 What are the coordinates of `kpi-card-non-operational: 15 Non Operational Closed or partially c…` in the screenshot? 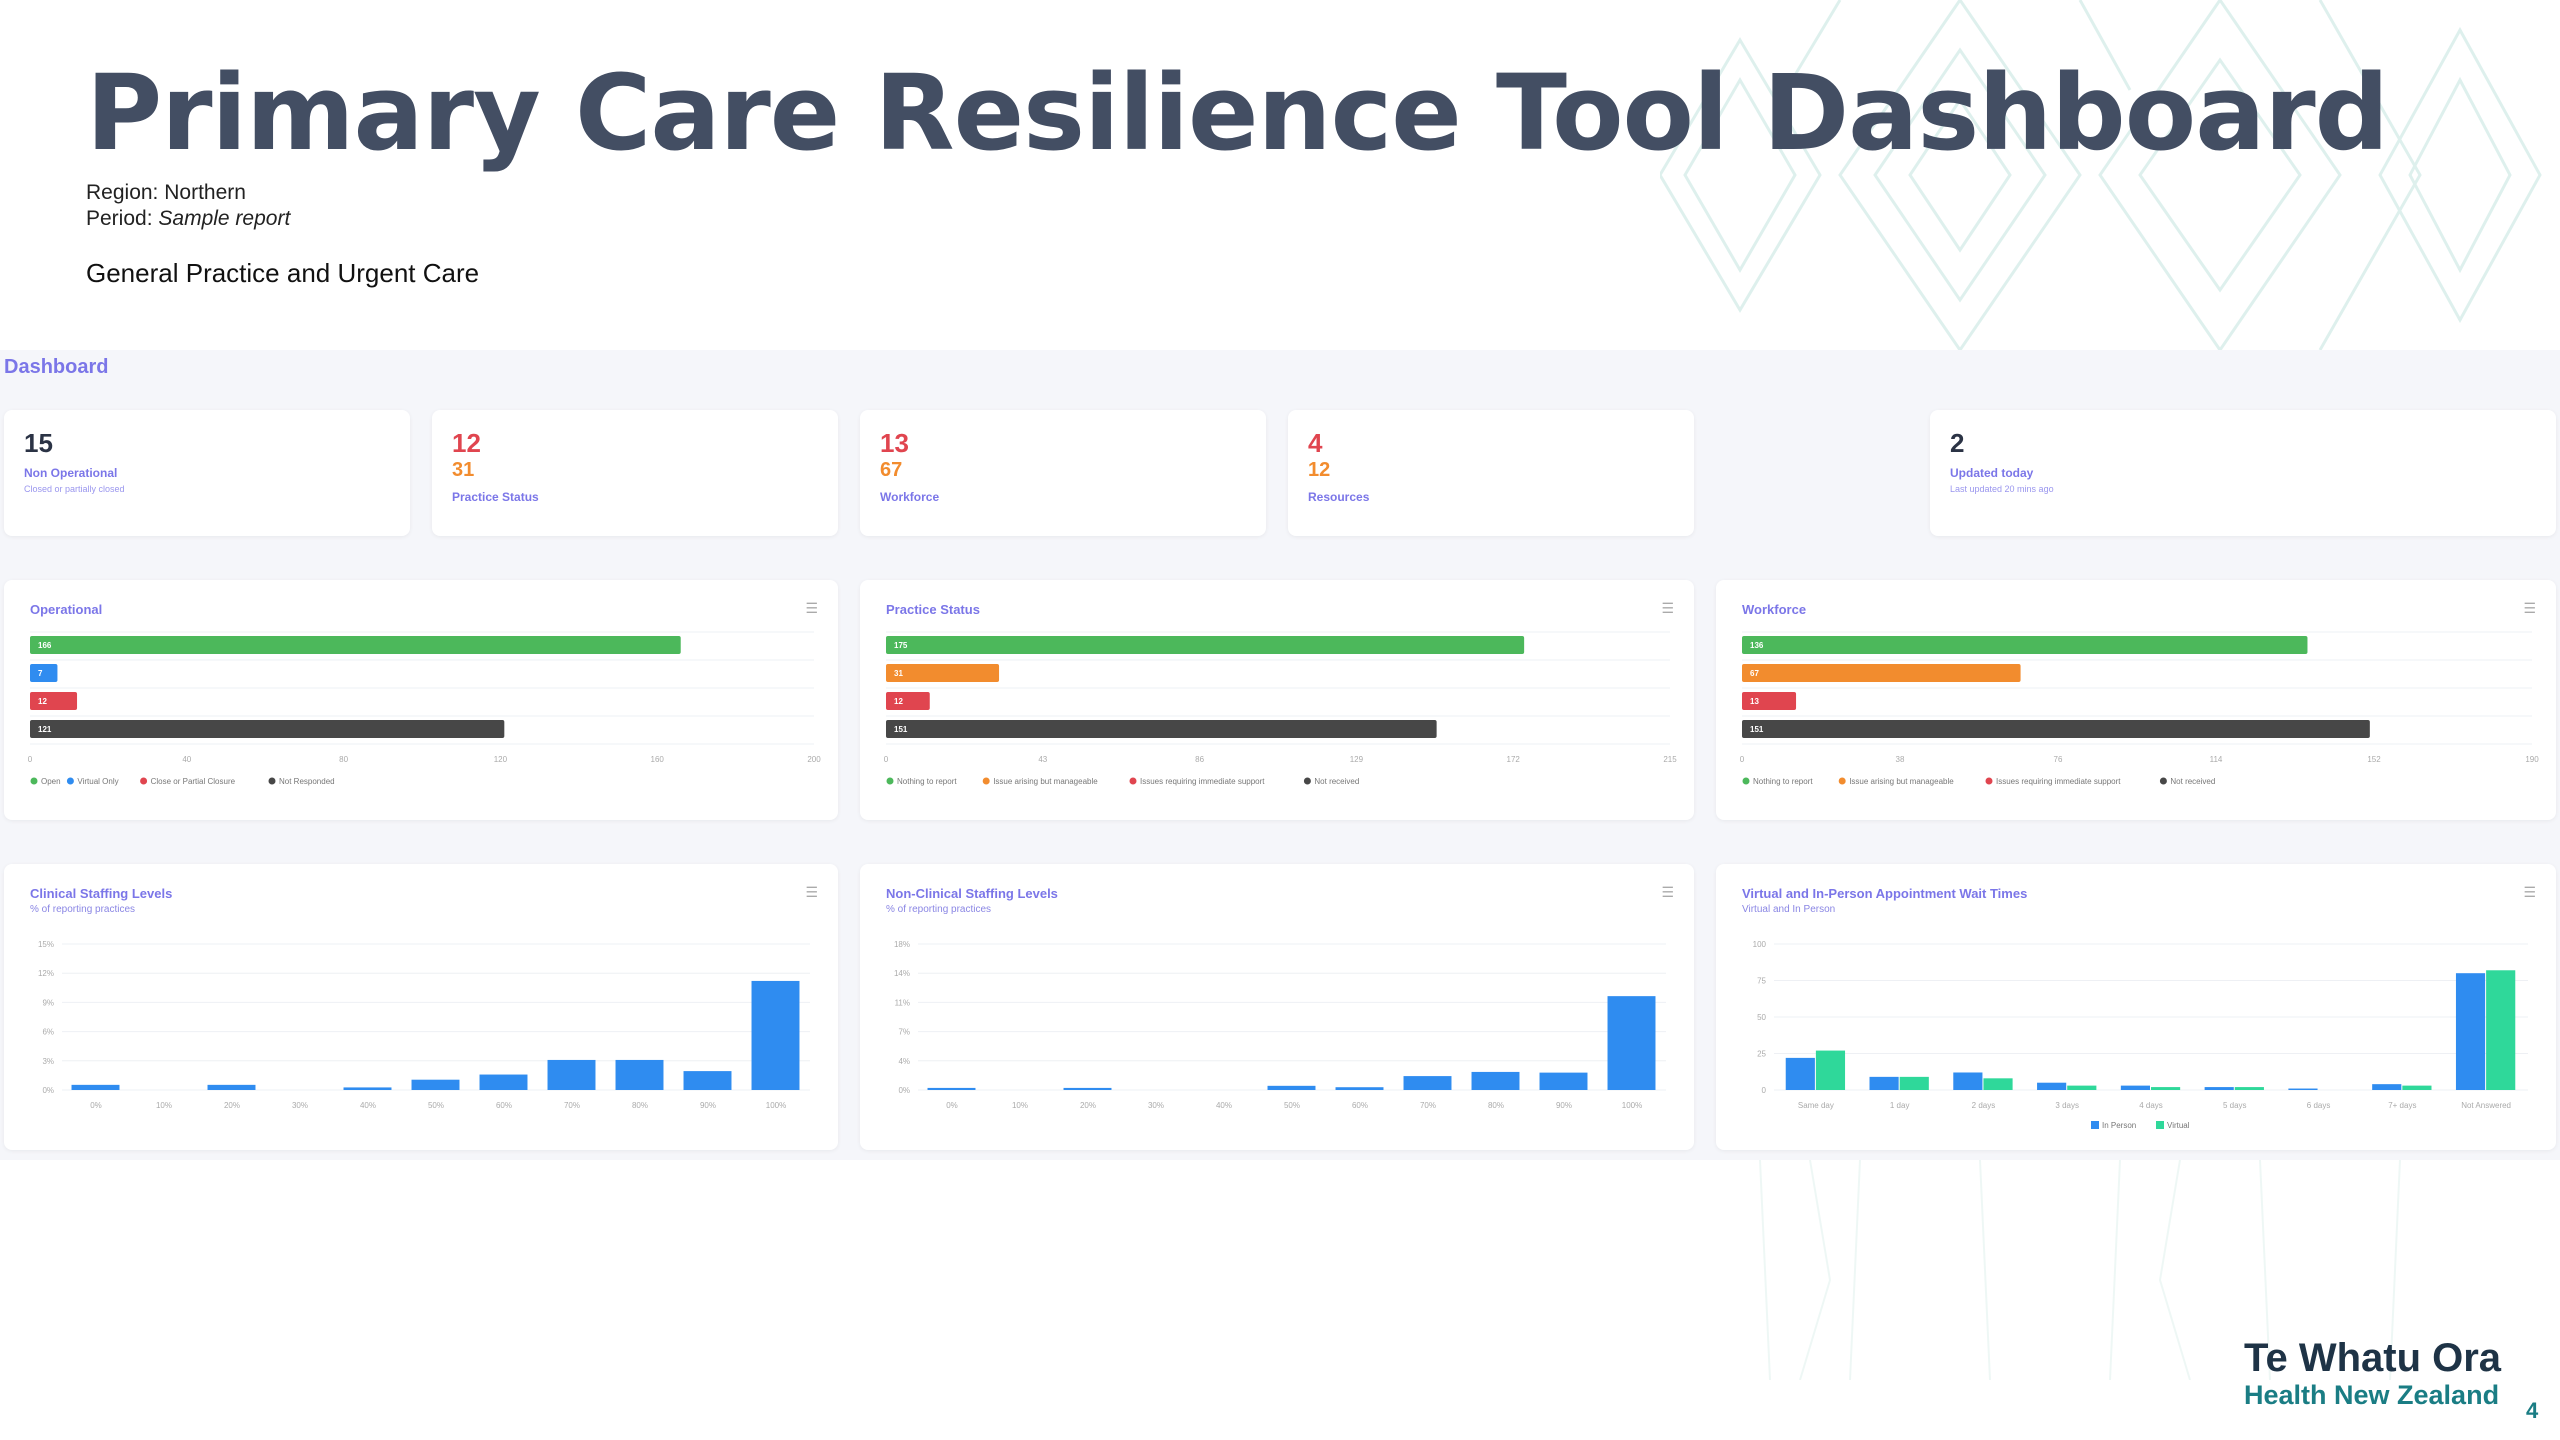 It's located at (207, 473).